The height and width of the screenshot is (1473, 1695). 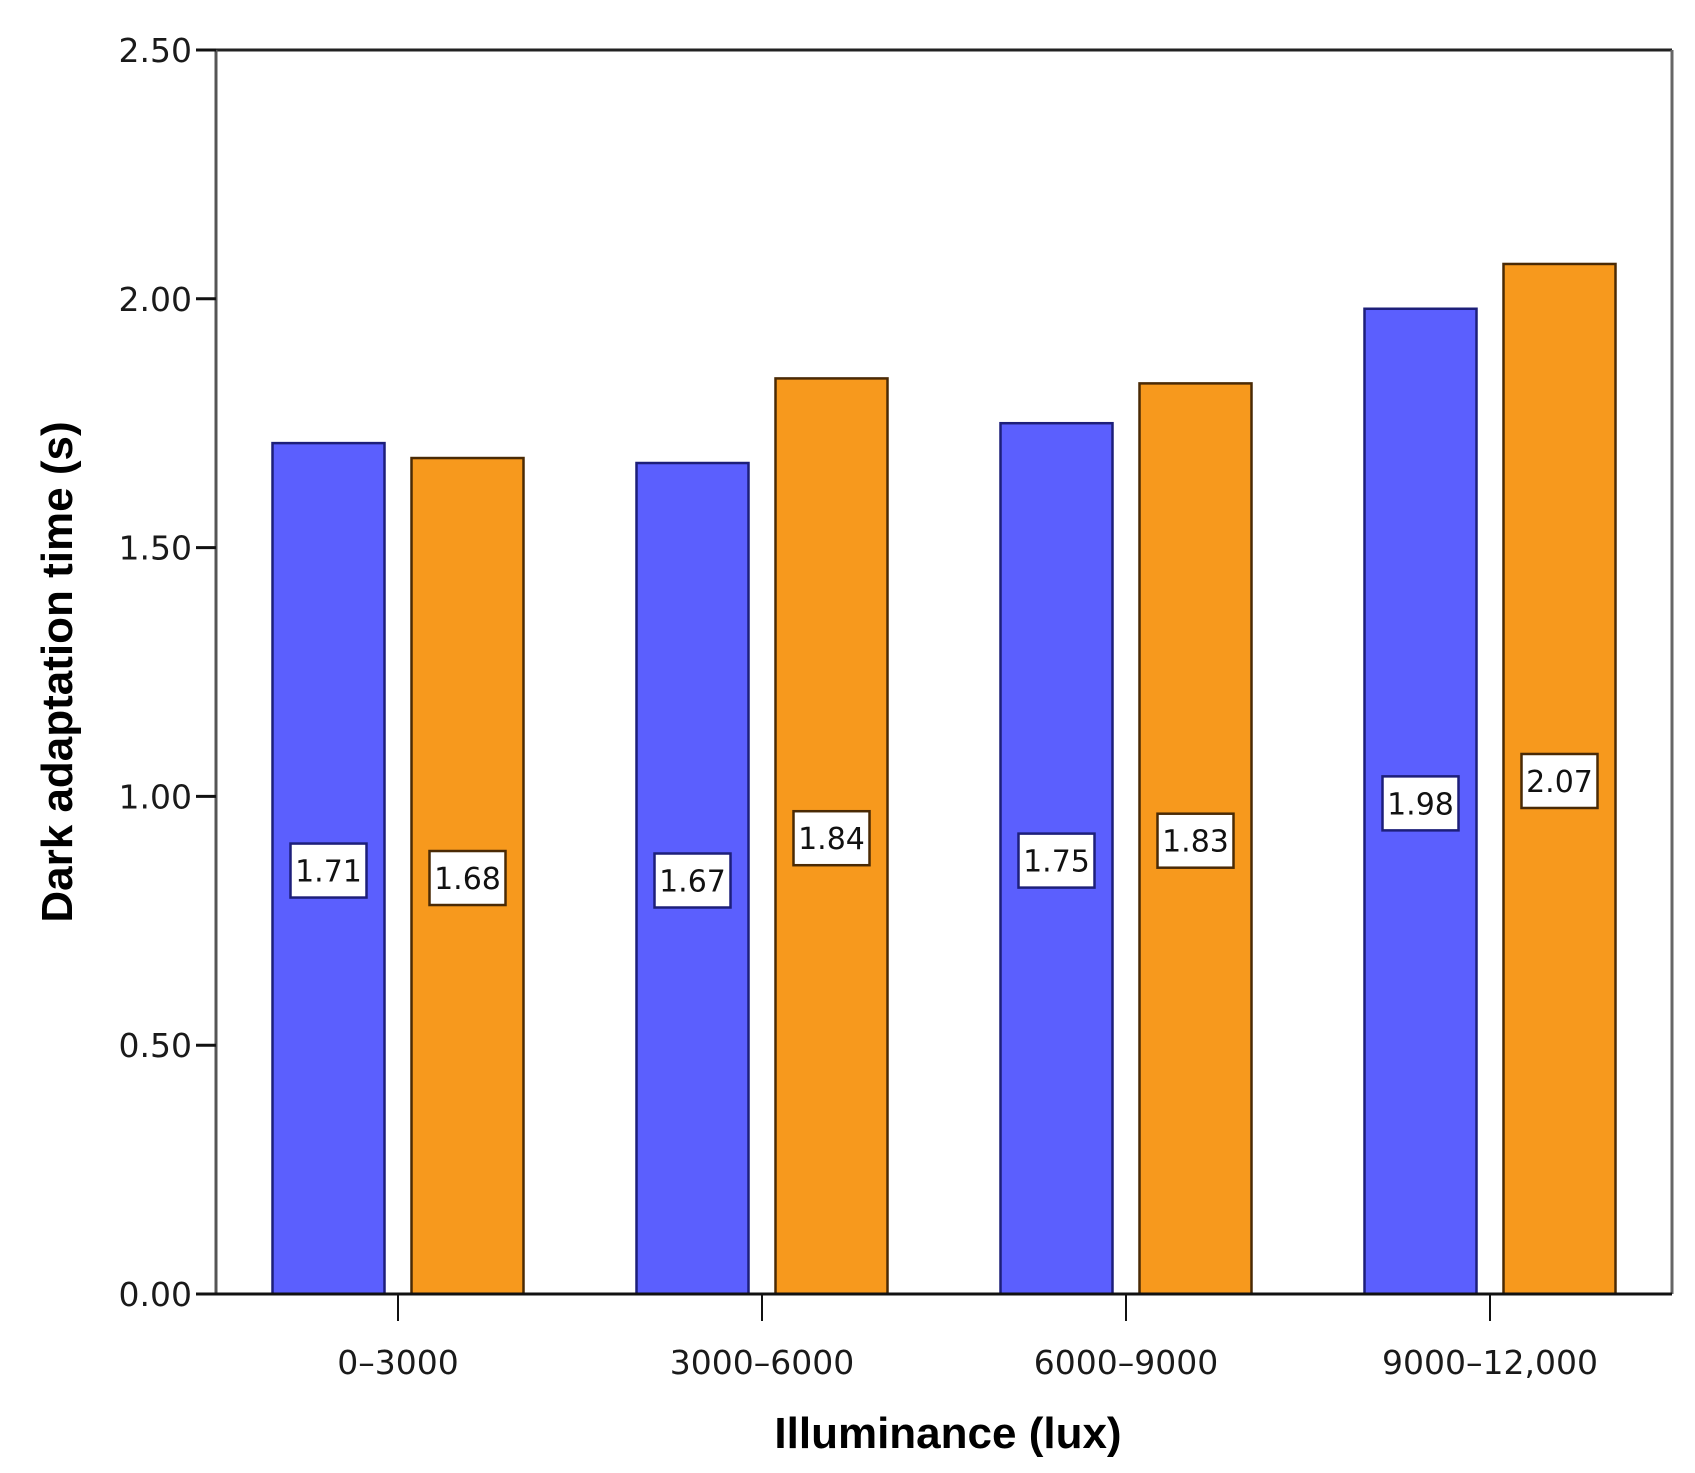 I want to click on data-label: 1.68, so click(x=467, y=879).